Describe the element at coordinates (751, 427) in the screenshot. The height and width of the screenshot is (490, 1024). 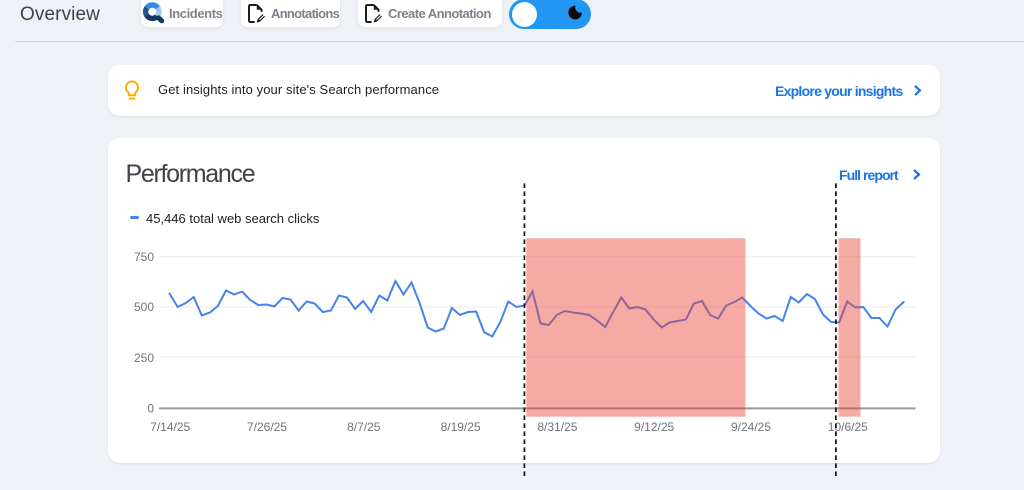
I see `svg-text: 9/24/25` at that location.